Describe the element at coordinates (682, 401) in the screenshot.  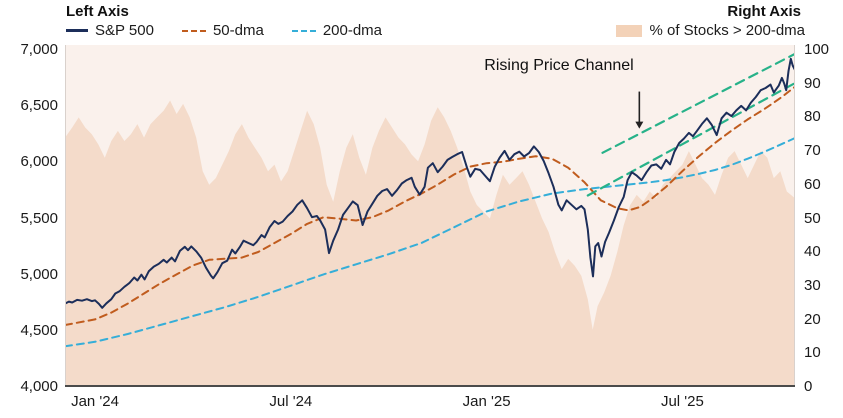
I see `x-axis-tick: Jul '25` at that location.